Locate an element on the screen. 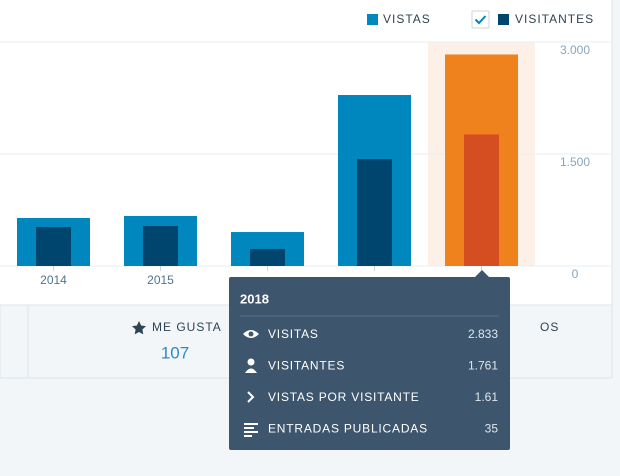  legend-label: VISTAS is located at coordinates (407, 19).